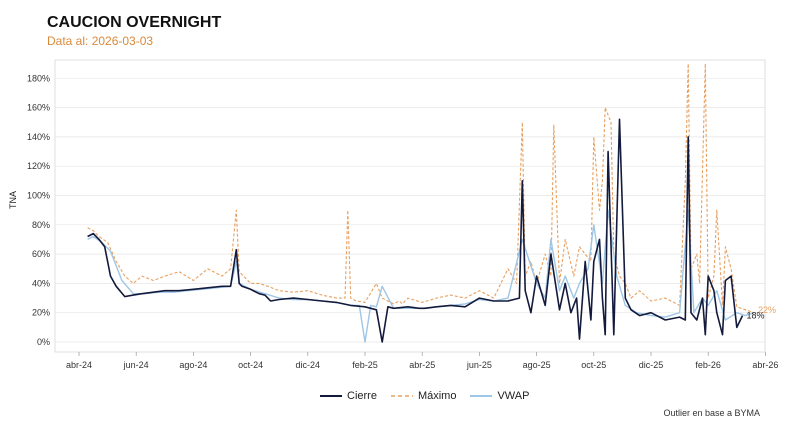 The image size is (800, 425). What do you see at coordinates (136, 365) in the screenshot?
I see `x-tick-label: jun-24` at bounding box center [136, 365].